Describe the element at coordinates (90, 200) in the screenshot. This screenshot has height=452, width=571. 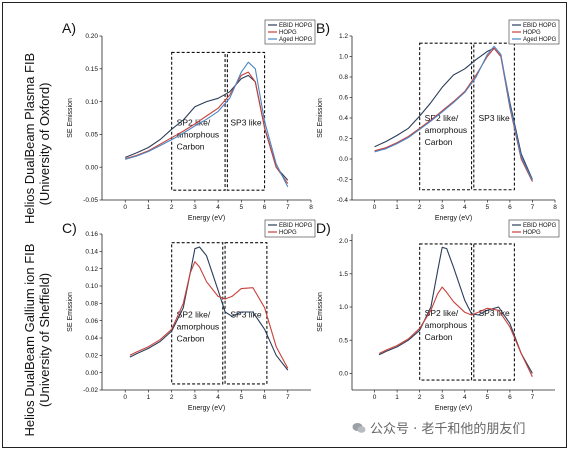
I see `y-tick-label: -0.05` at that location.